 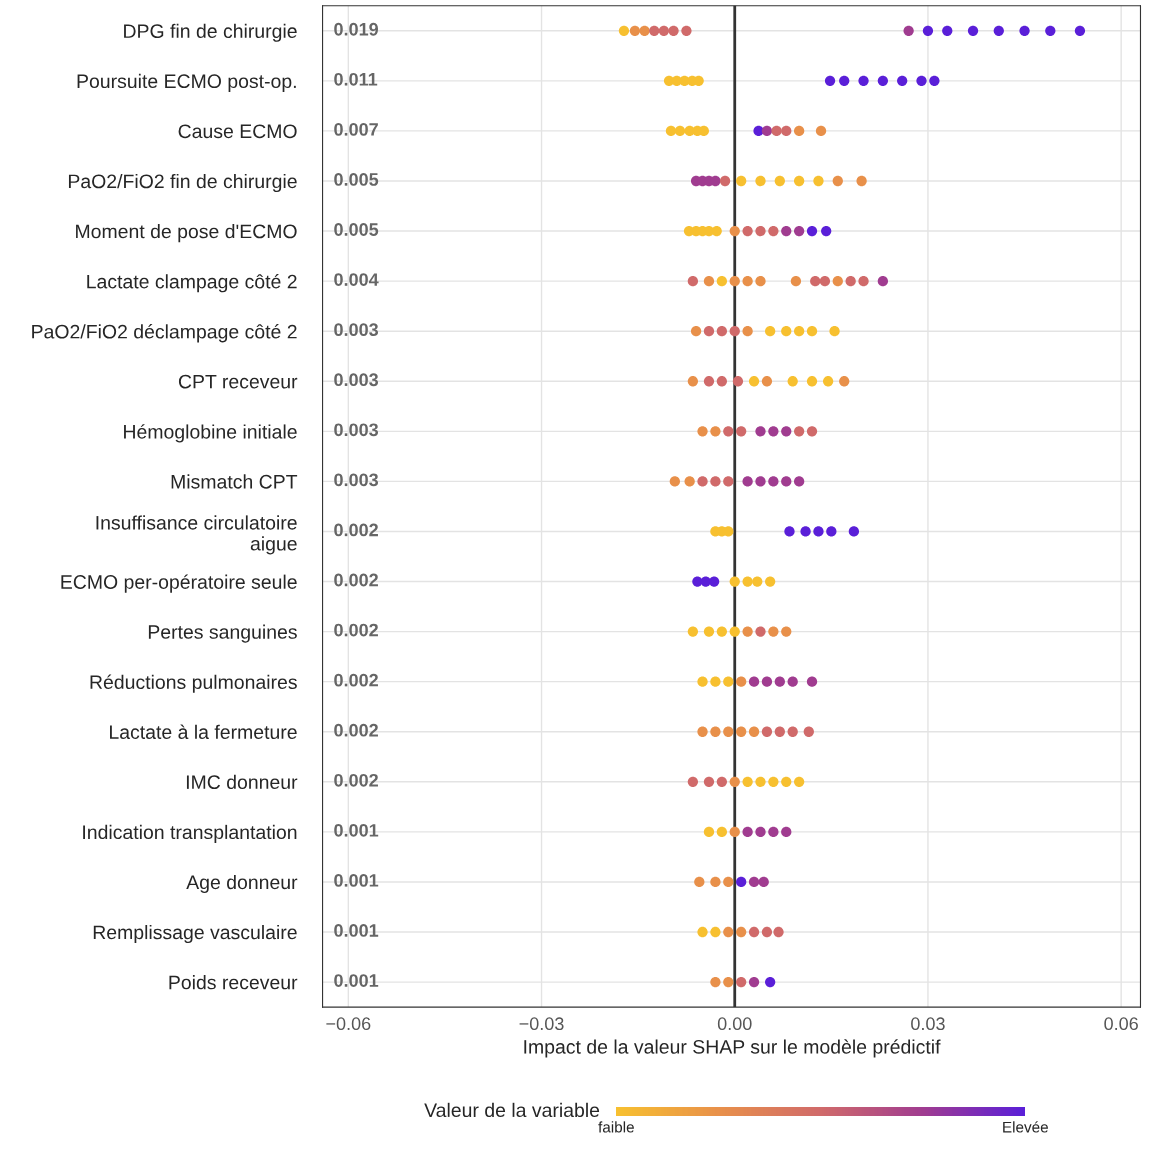 I want to click on y-tick-label: Indication transplantation, so click(x=190, y=833).